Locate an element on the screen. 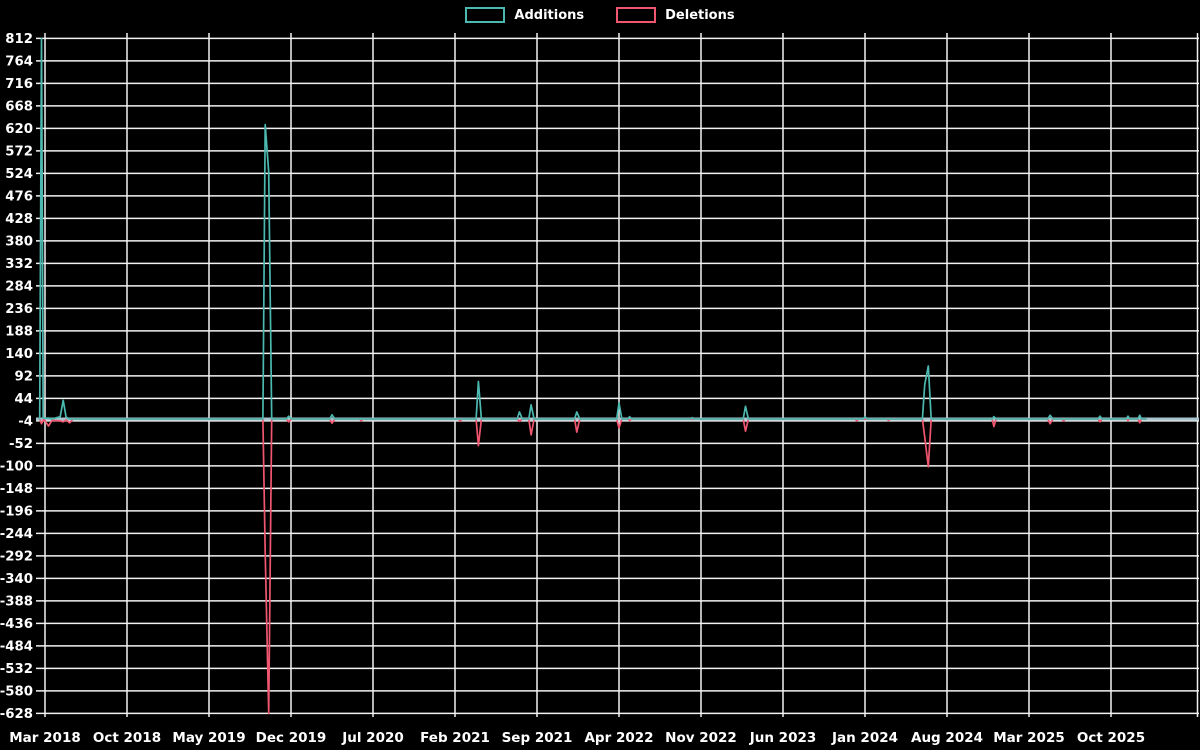  legend-item-deletions: Deletions is located at coordinates (675, 15).